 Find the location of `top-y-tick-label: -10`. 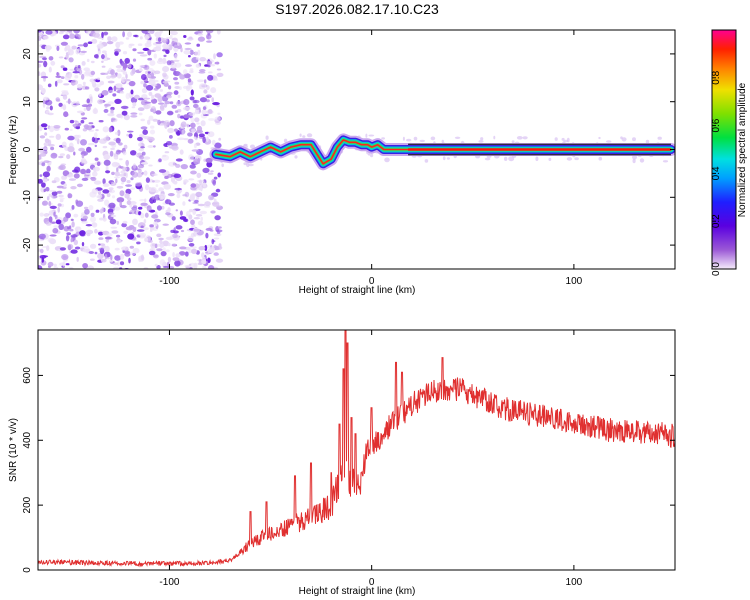

top-y-tick-label: -10 is located at coordinates (27, 197).